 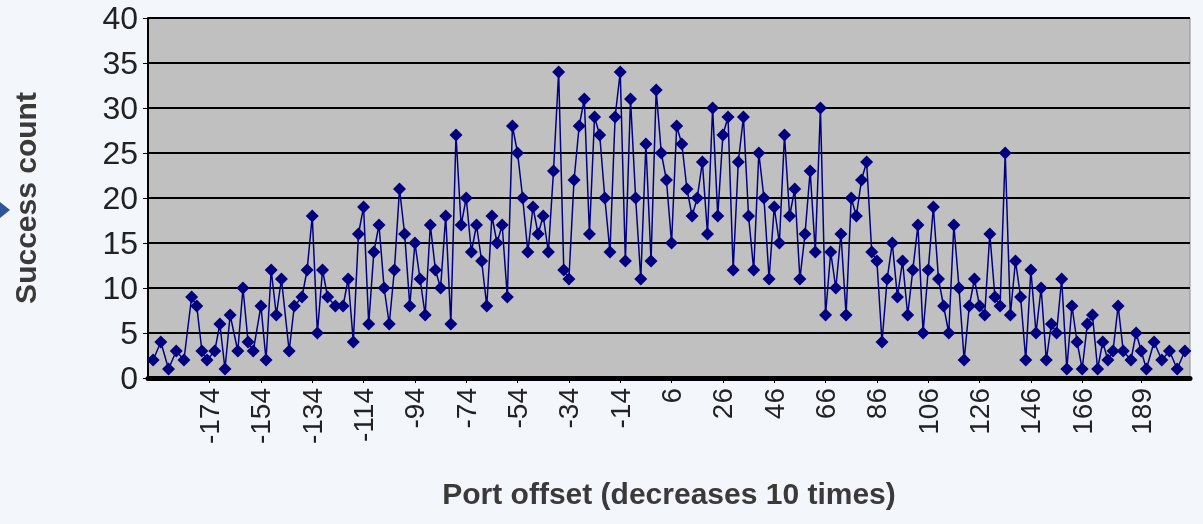 What do you see at coordinates (120, 153) in the screenshot?
I see `y-tick-label: 25` at bounding box center [120, 153].